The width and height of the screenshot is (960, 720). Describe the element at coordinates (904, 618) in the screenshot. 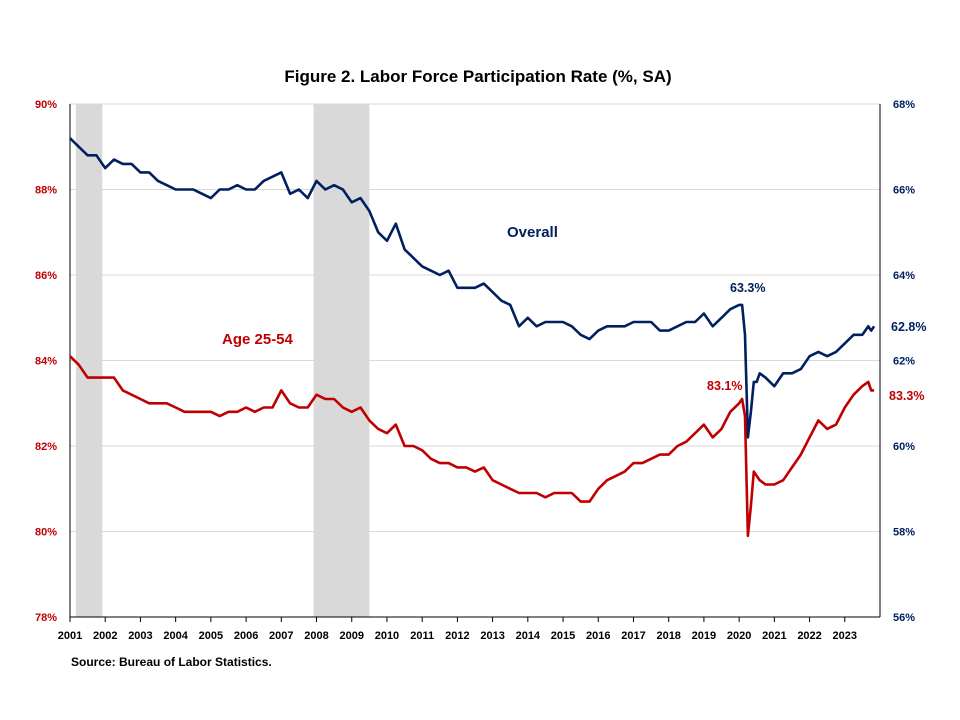

I see `y-right-tick-label: 56%` at that location.